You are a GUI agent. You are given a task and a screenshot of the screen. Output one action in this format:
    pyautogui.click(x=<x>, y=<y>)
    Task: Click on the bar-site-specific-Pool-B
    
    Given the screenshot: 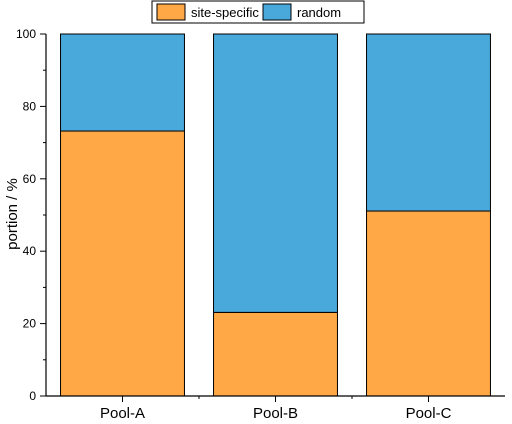 What is the action you would take?
    pyautogui.click(x=275, y=354)
    